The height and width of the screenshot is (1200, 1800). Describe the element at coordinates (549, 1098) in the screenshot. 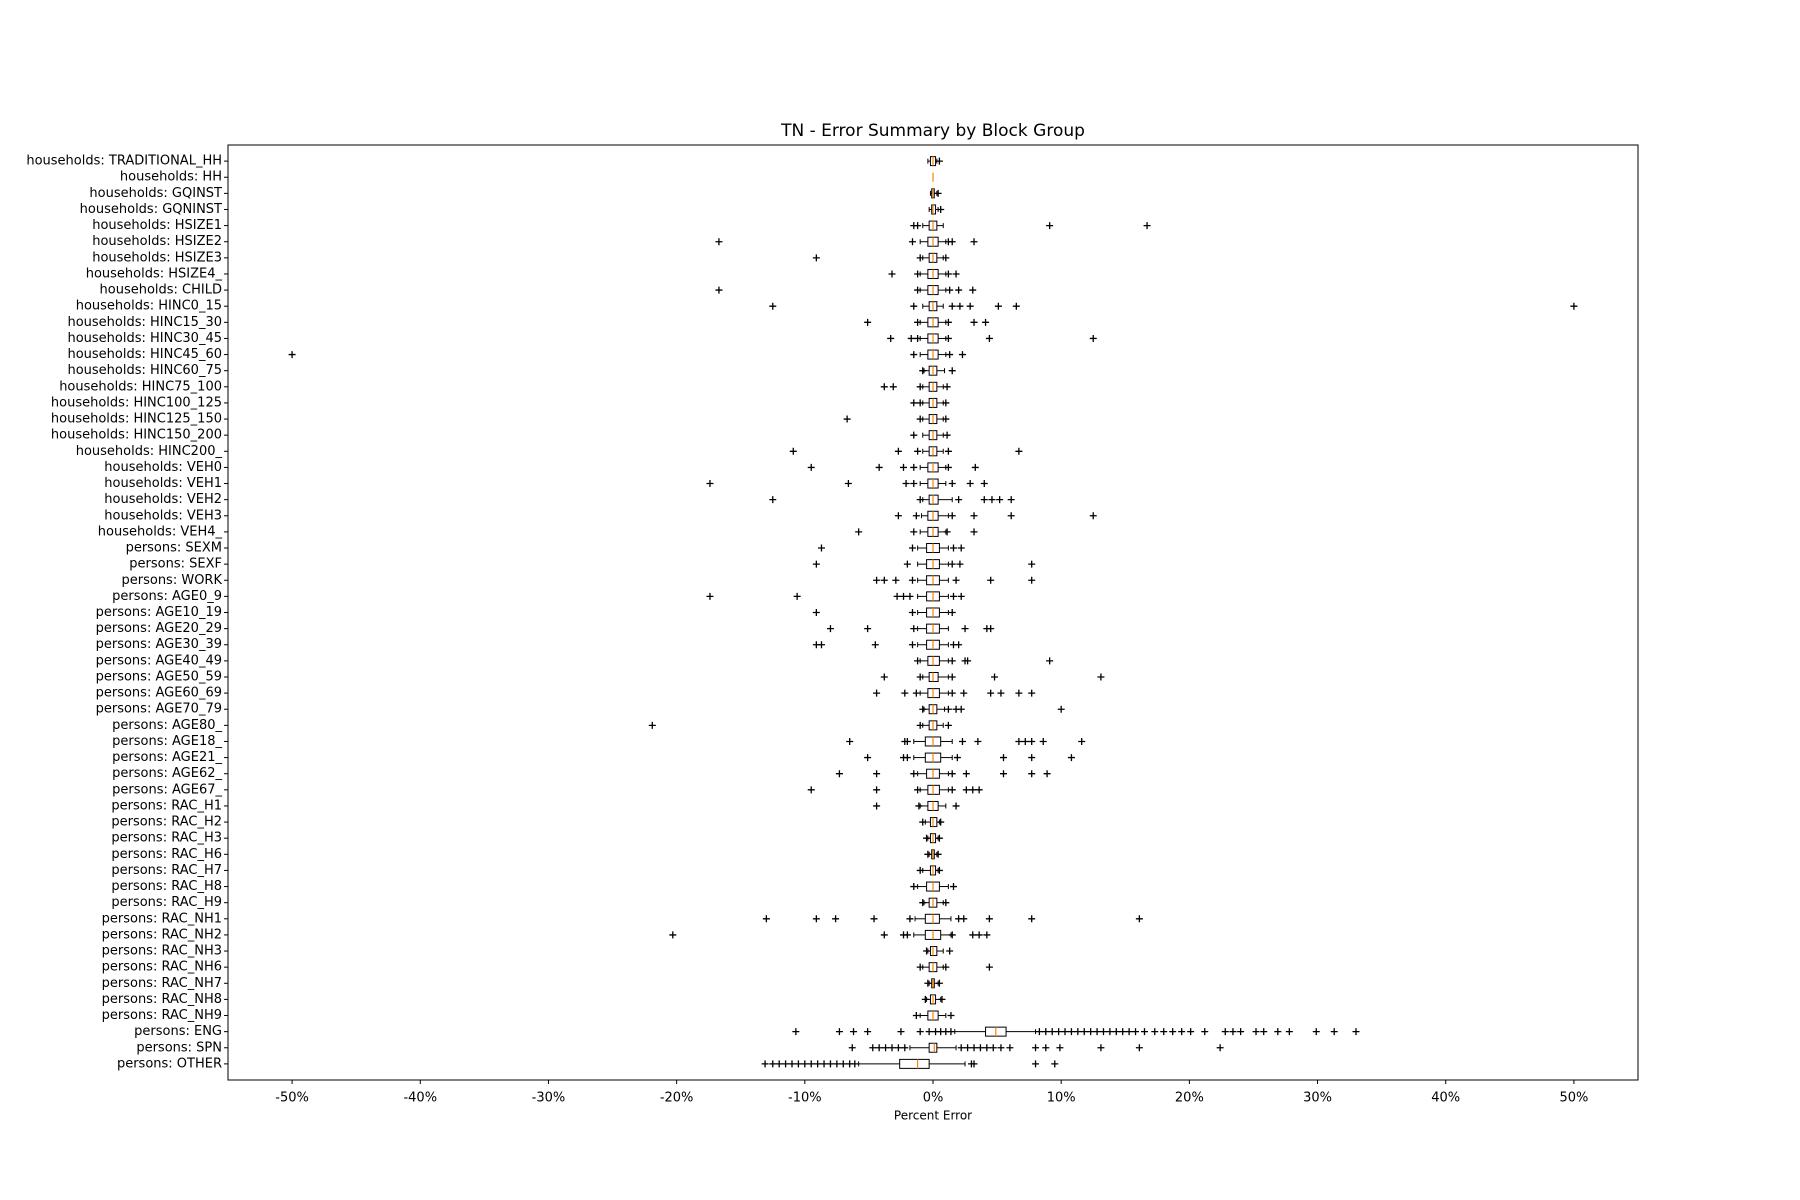

I see `x-tick-label: -30%` at that location.